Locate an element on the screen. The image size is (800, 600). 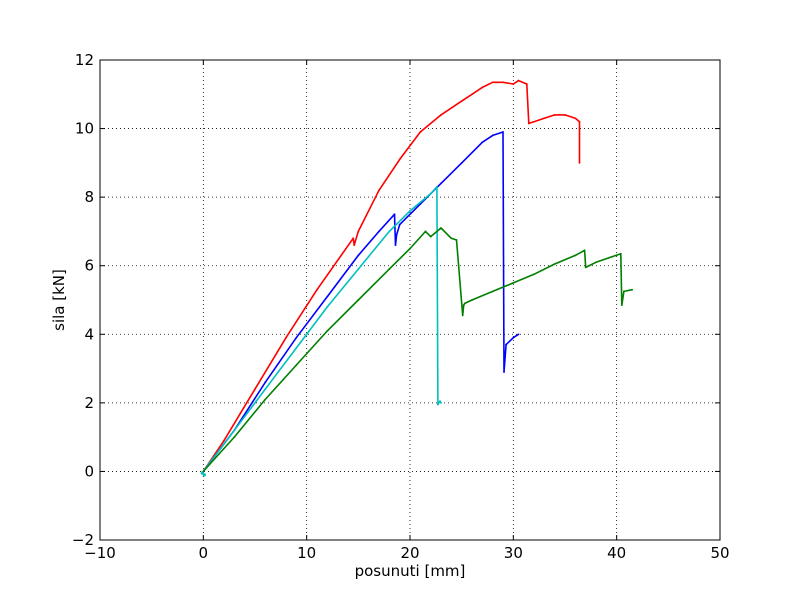
y-tick-label: 8 is located at coordinates (89, 197).